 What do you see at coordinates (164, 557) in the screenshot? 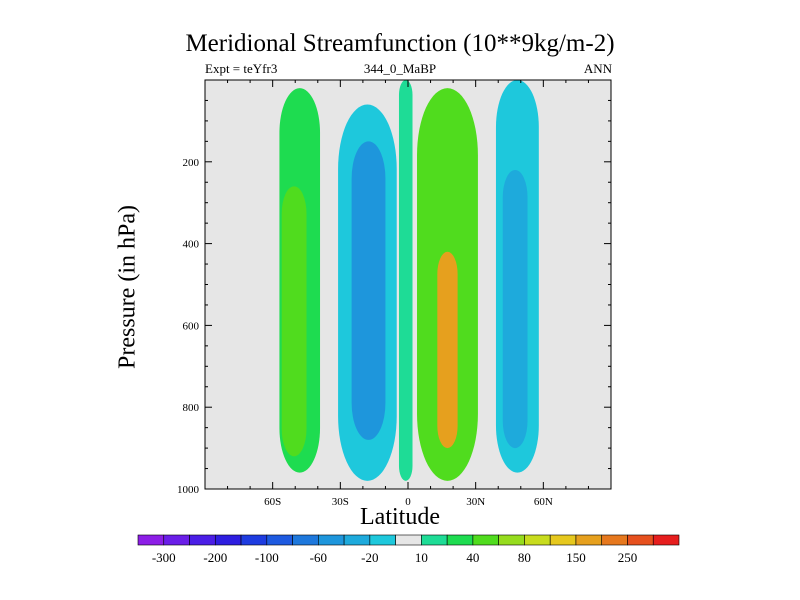
I see `colorbar-label: -300` at bounding box center [164, 557].